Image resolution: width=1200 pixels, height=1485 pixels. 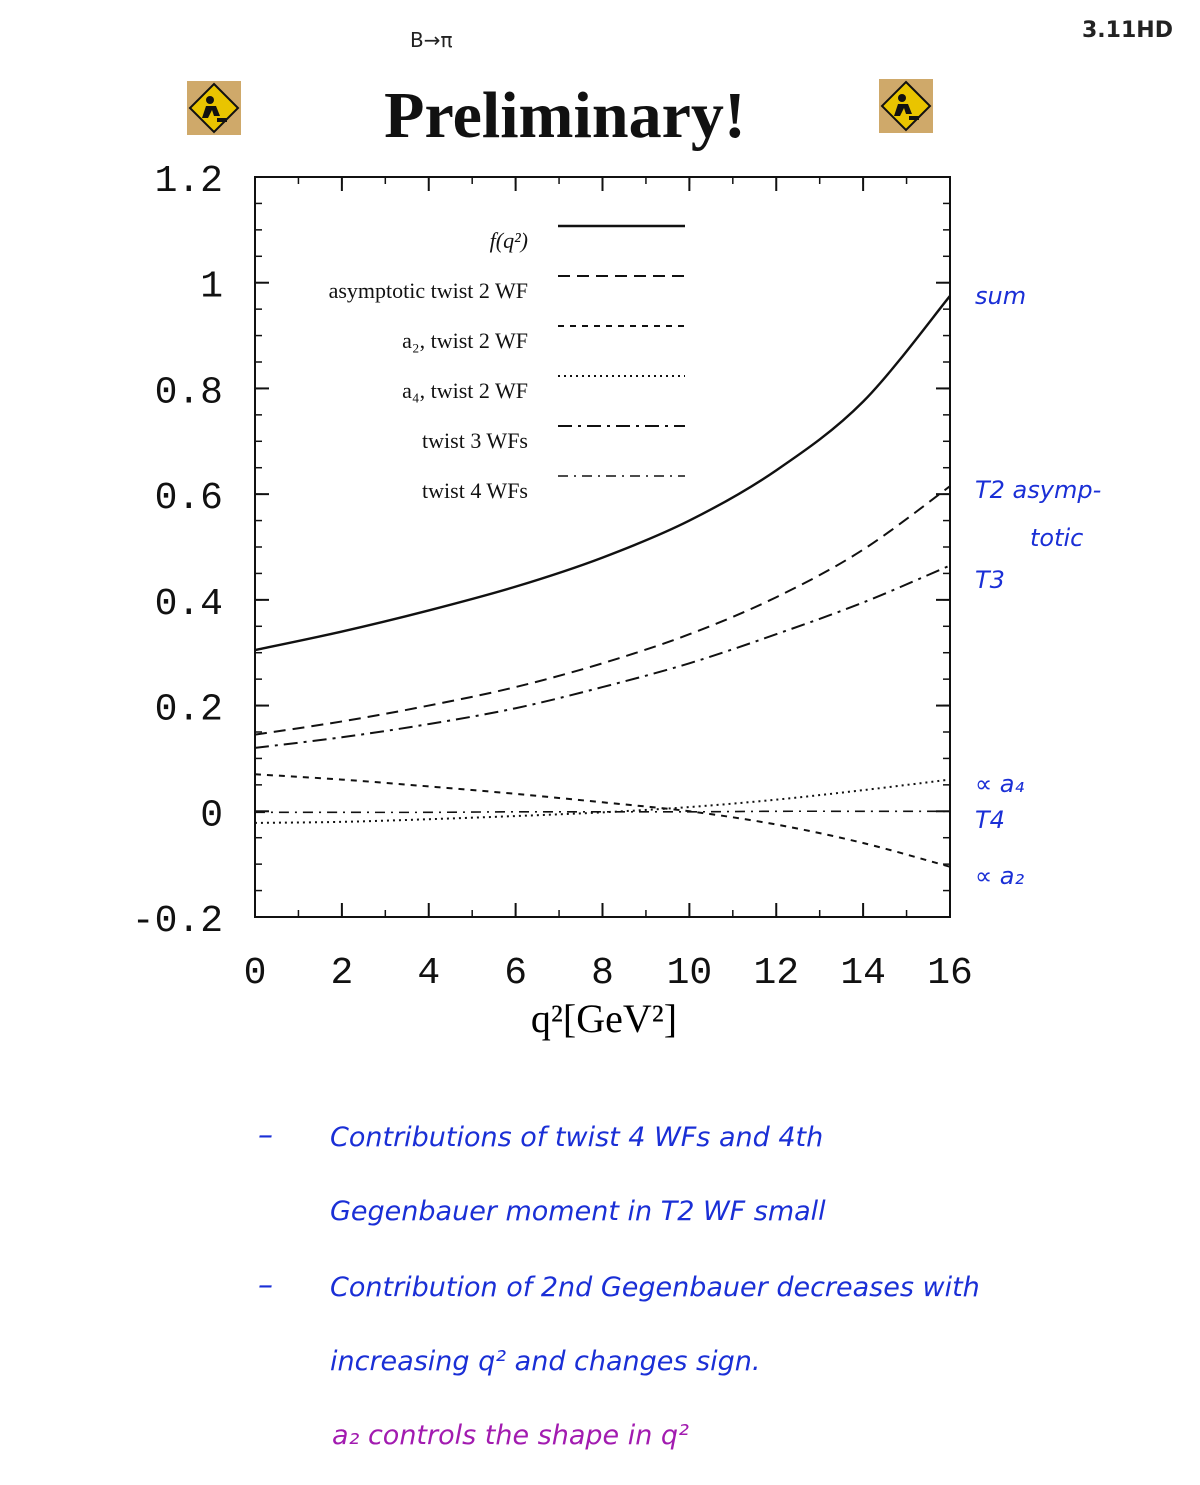 I want to click on x-tick-label: 10, so click(x=690, y=973).